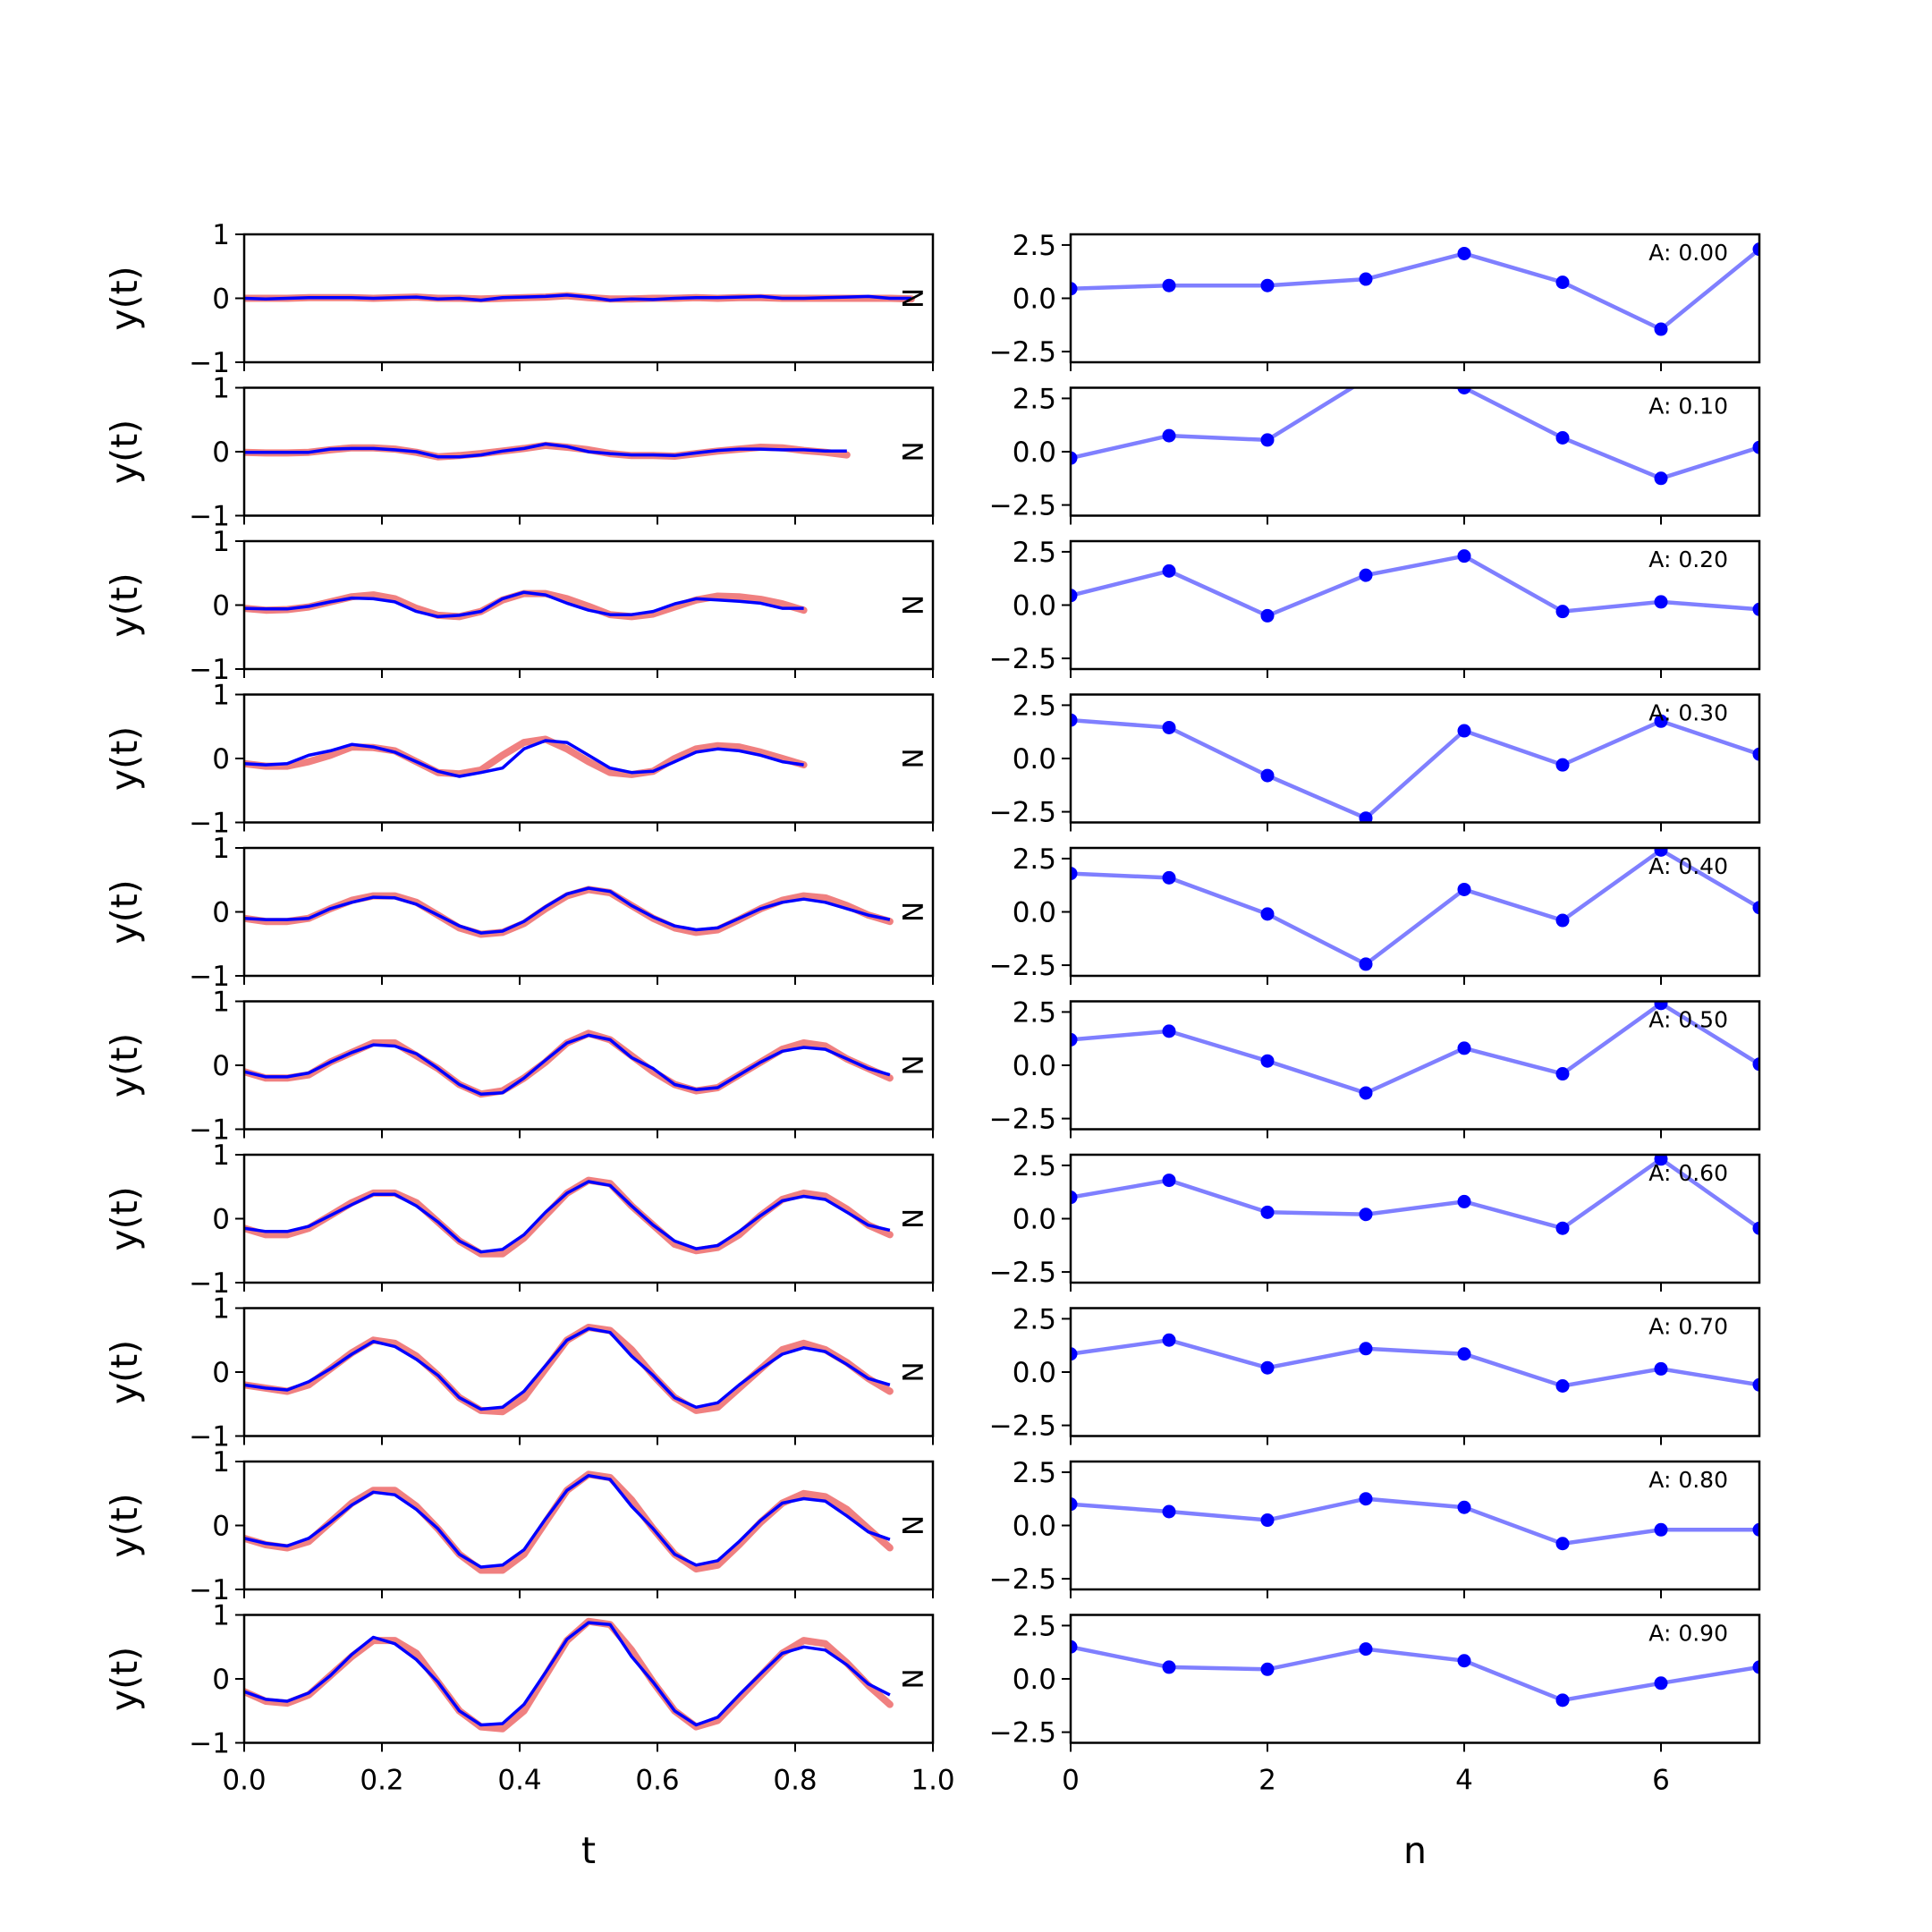  What do you see at coordinates (795, 1781) in the screenshot?
I see `x-tick-label: 0.8` at bounding box center [795, 1781].